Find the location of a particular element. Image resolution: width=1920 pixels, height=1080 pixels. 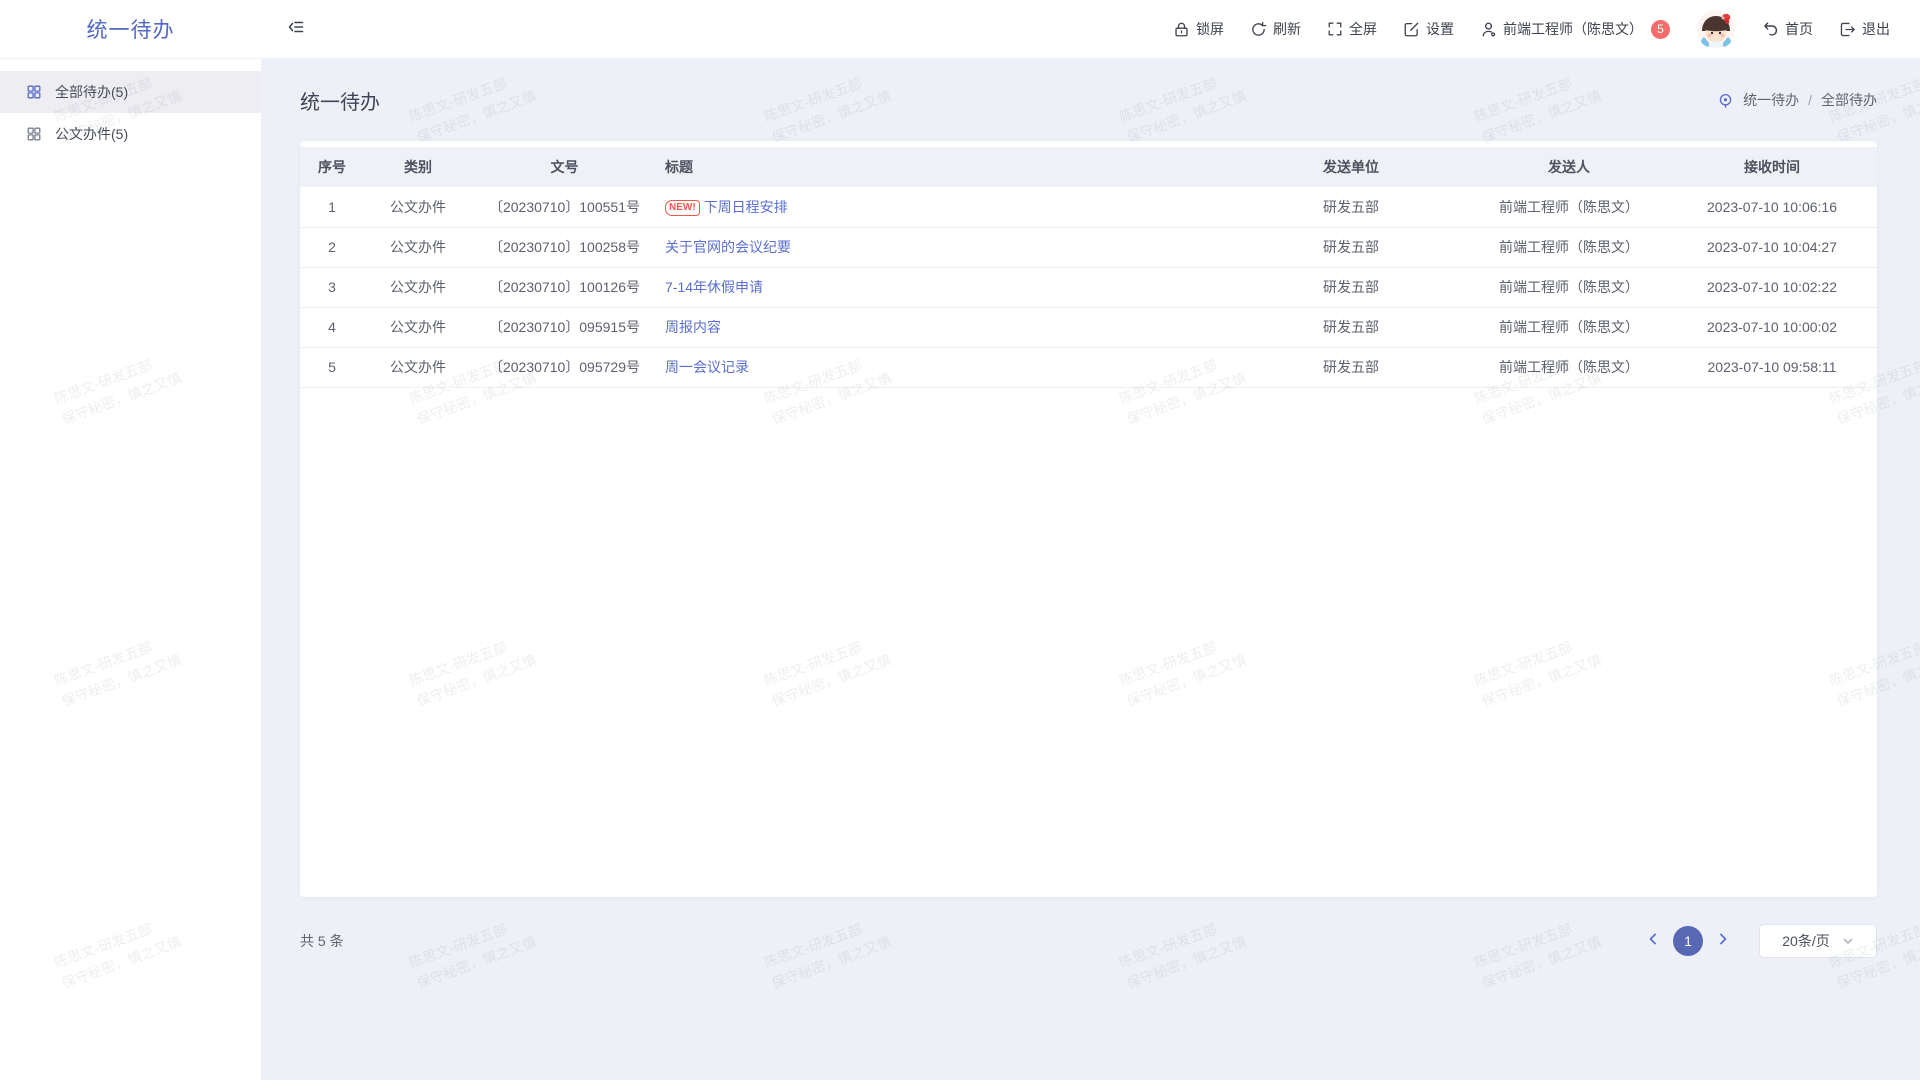

cell-title: 7-14年休假申请 is located at coordinates (944, 287).